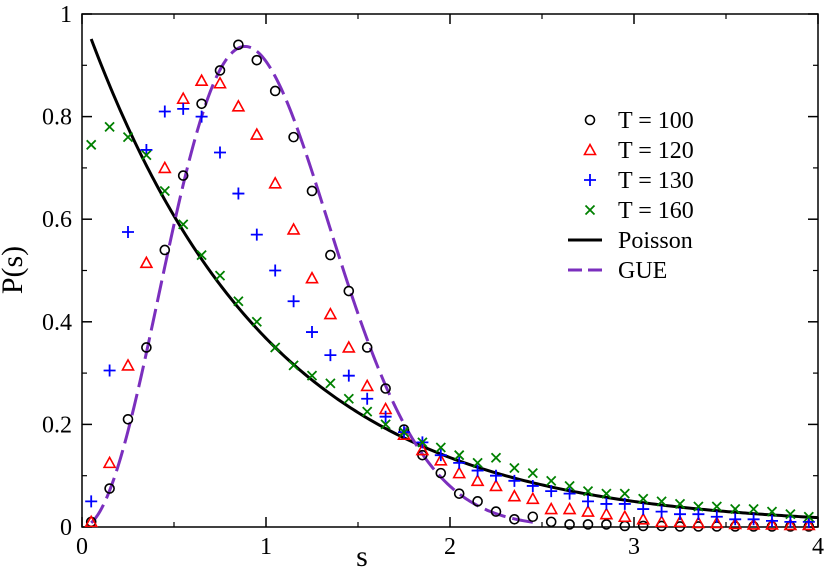 This screenshot has height=569, width=830. Describe the element at coordinates (631, 196) in the screenshot. I see `legend: T = 100 T = 120 T = 130 T = 160 Poisson GUE` at that location.